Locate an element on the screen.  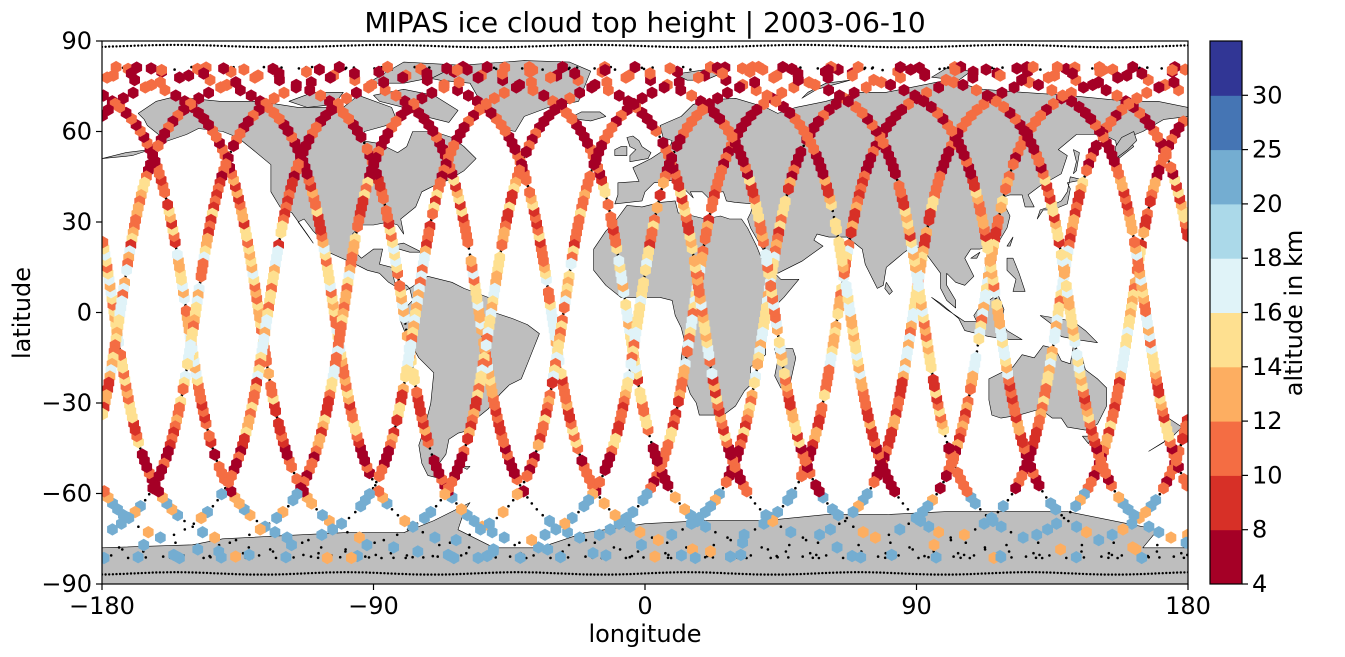
colorbar-tick-label: 14 is located at coordinates (1267, 367).